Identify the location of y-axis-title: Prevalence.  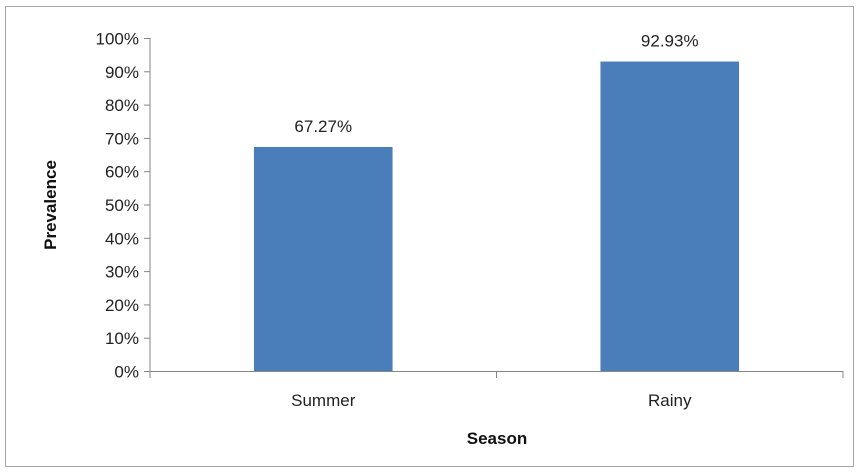
(50, 205).